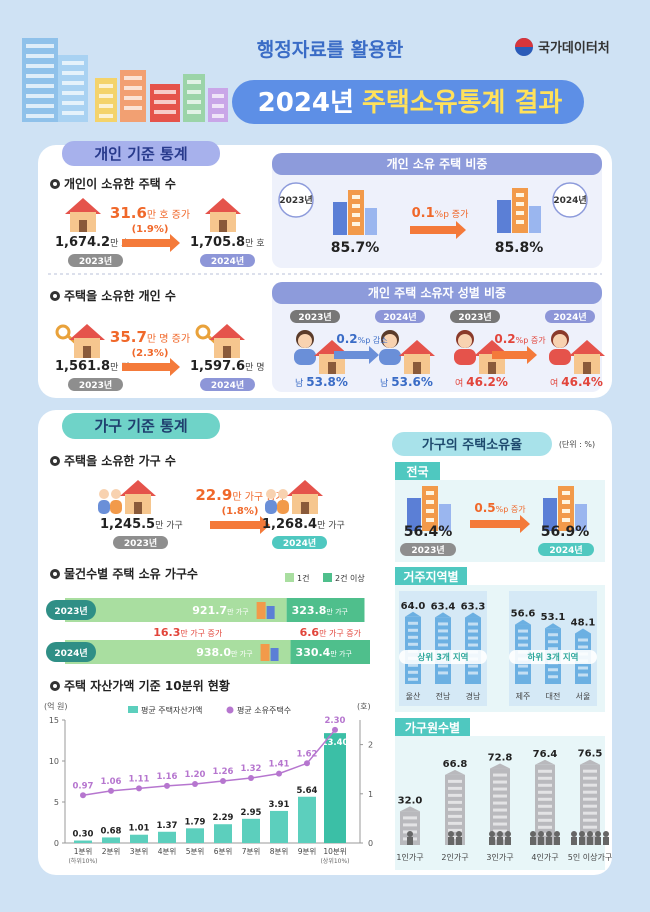 This screenshot has height=912, width=650. What do you see at coordinates (583, 696) in the screenshot?
I see `x-tick-label: 서울` at bounding box center [583, 696].